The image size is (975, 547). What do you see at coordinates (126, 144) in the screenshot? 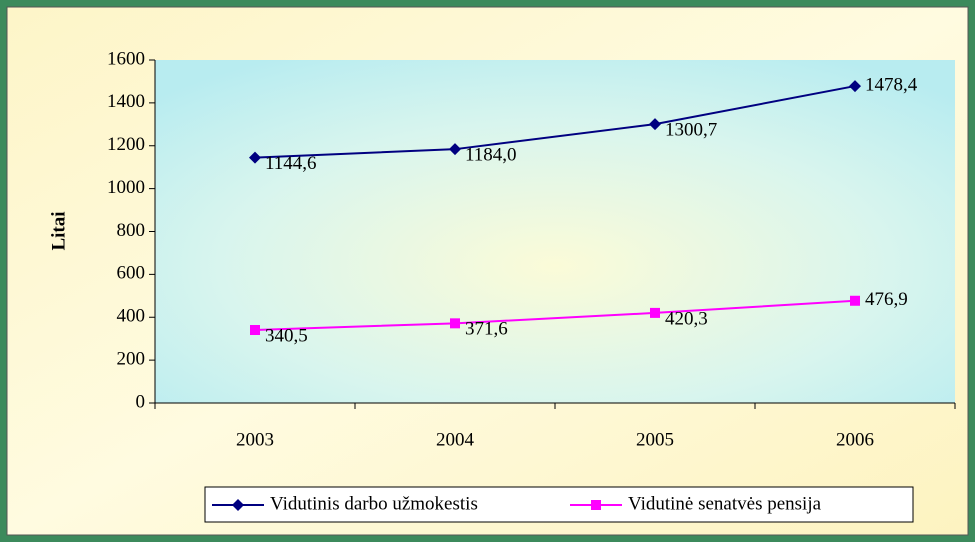
I see `y-tick-label: 1200` at bounding box center [126, 144].